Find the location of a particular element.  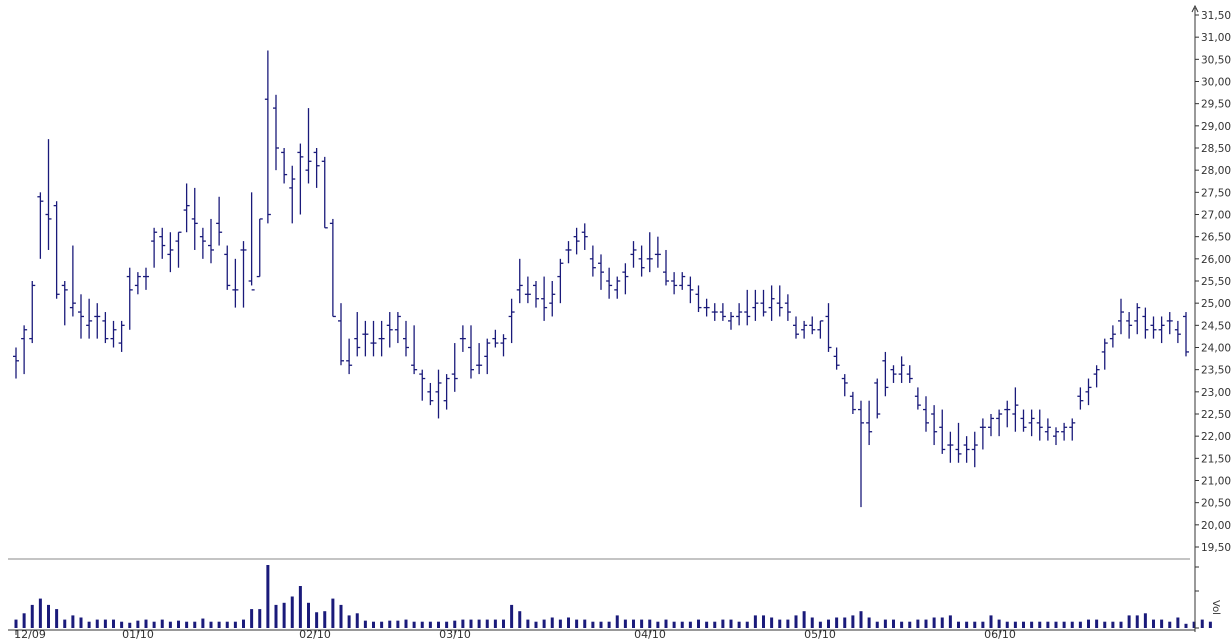

x-tick-label: 01/10 is located at coordinates (138, 633).